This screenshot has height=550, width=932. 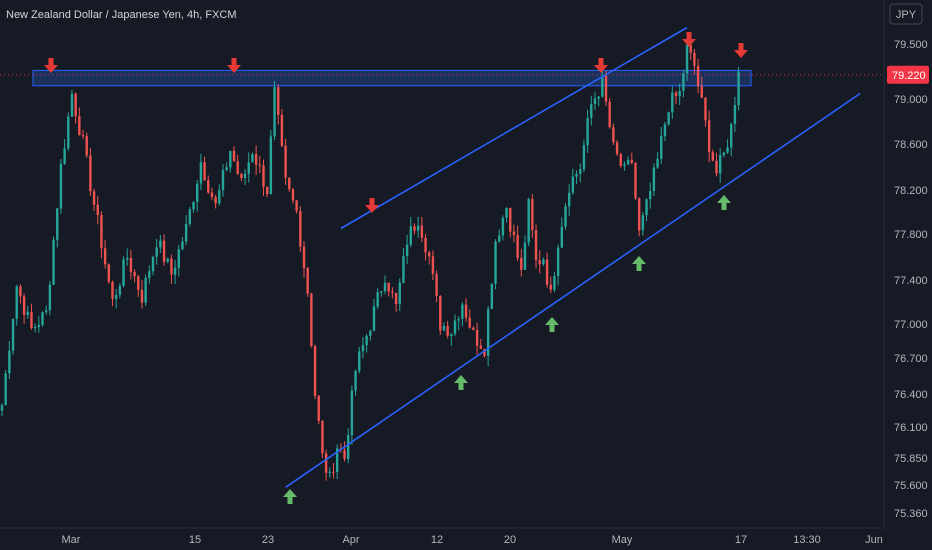 I want to click on x-tick-label: 23, so click(x=268, y=540).